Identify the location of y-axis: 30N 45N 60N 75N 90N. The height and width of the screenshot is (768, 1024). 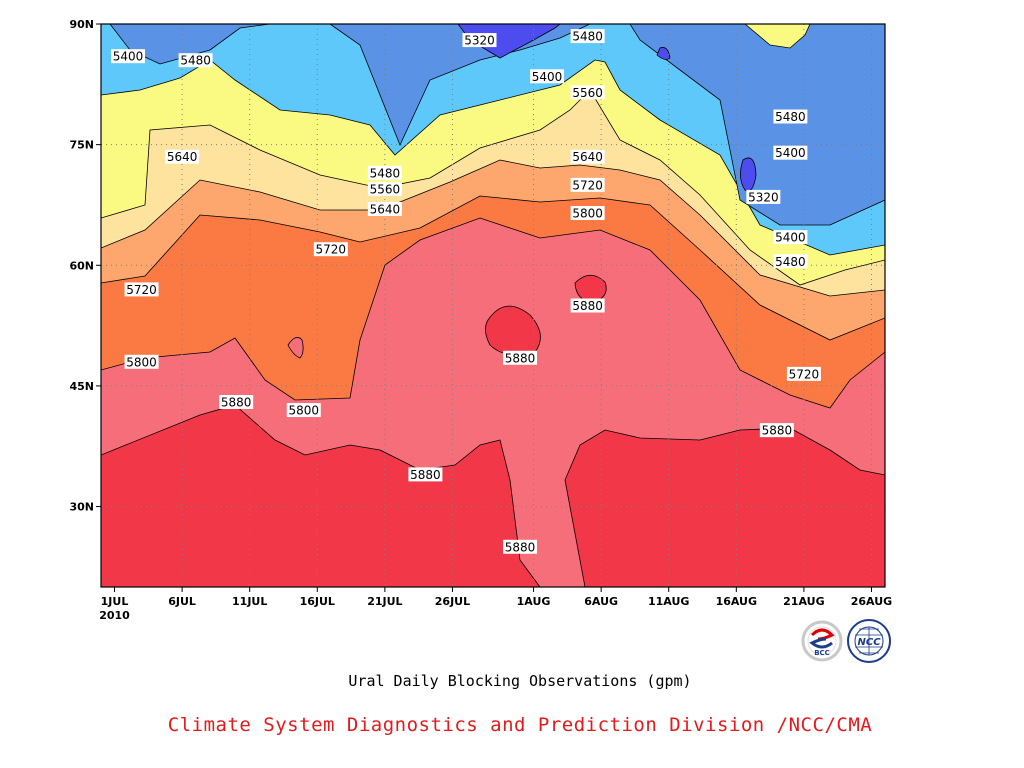
(85, 266).